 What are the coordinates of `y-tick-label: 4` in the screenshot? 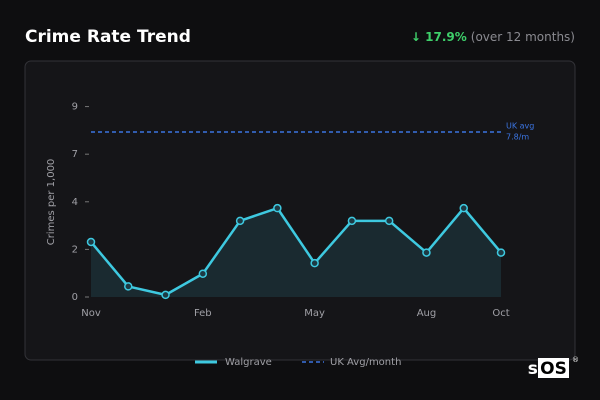 It's located at (75, 202).